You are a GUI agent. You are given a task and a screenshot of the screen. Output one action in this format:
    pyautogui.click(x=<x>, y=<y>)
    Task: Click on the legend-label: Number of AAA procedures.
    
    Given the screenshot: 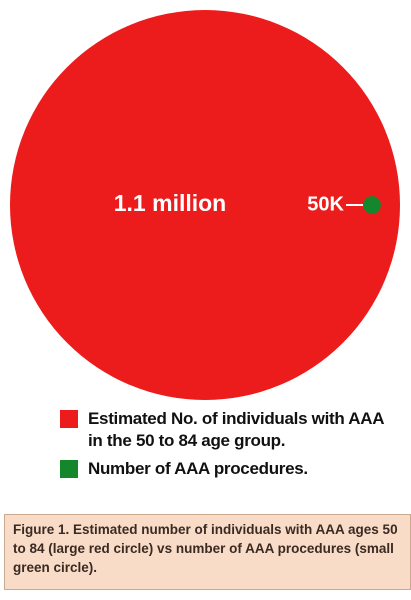 What is the action you would take?
    pyautogui.click(x=198, y=468)
    